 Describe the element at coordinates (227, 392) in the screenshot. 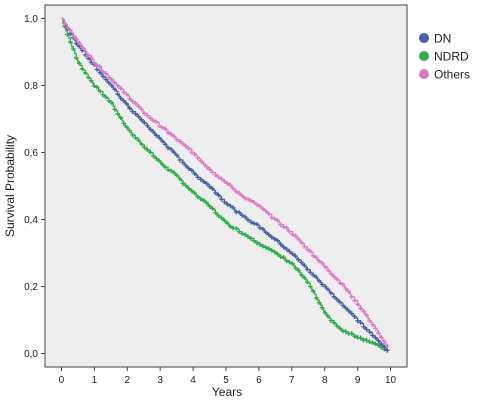

I see `x-axis-title: Years` at that location.